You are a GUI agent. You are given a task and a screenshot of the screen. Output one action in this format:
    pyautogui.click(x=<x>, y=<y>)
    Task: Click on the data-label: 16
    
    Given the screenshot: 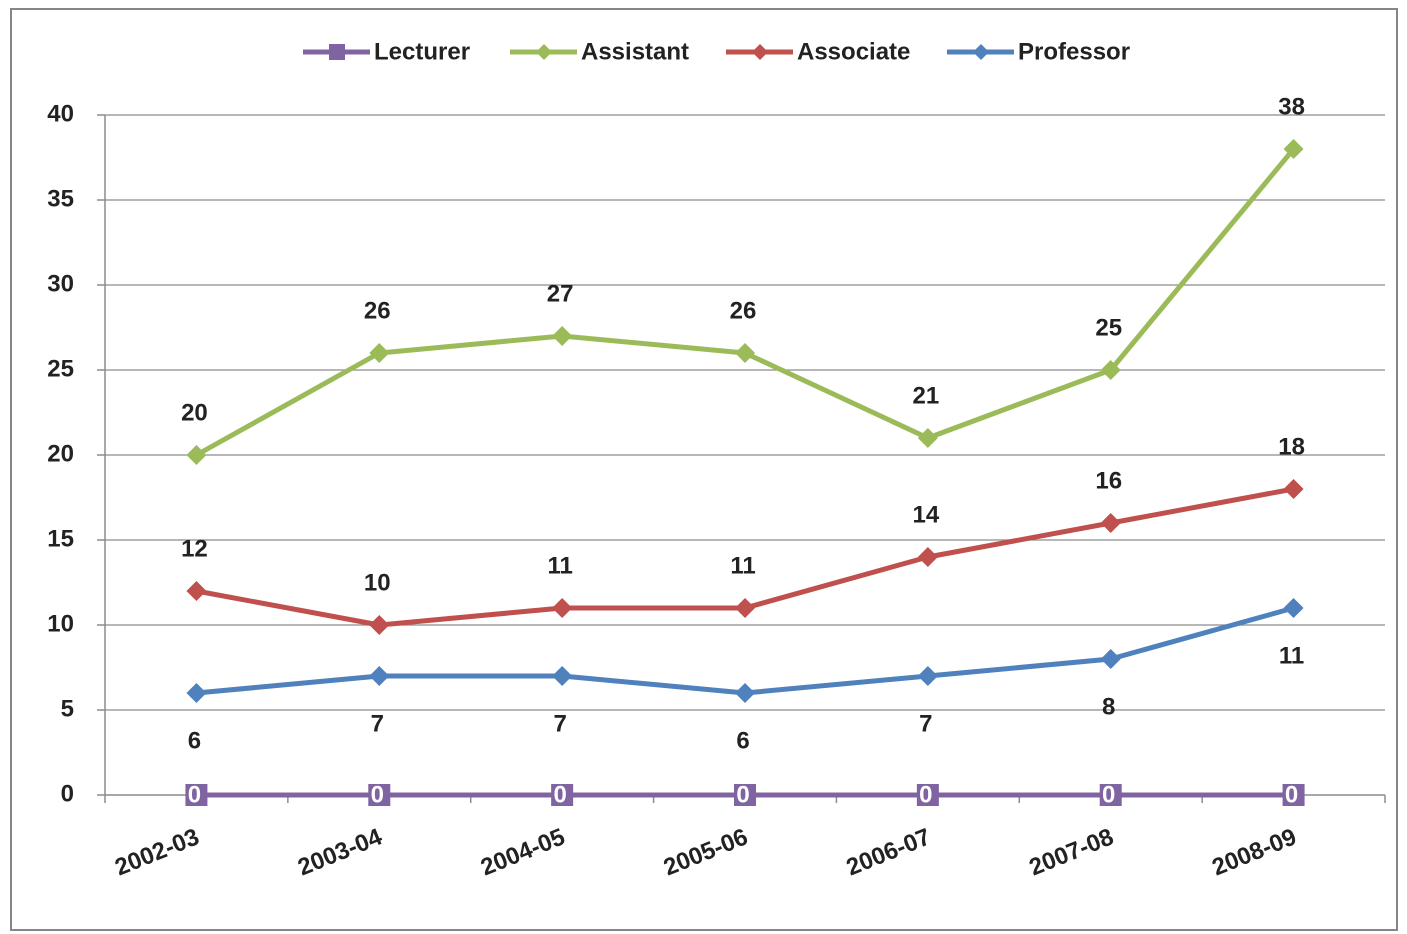 What is the action you would take?
    pyautogui.click(x=1108, y=480)
    